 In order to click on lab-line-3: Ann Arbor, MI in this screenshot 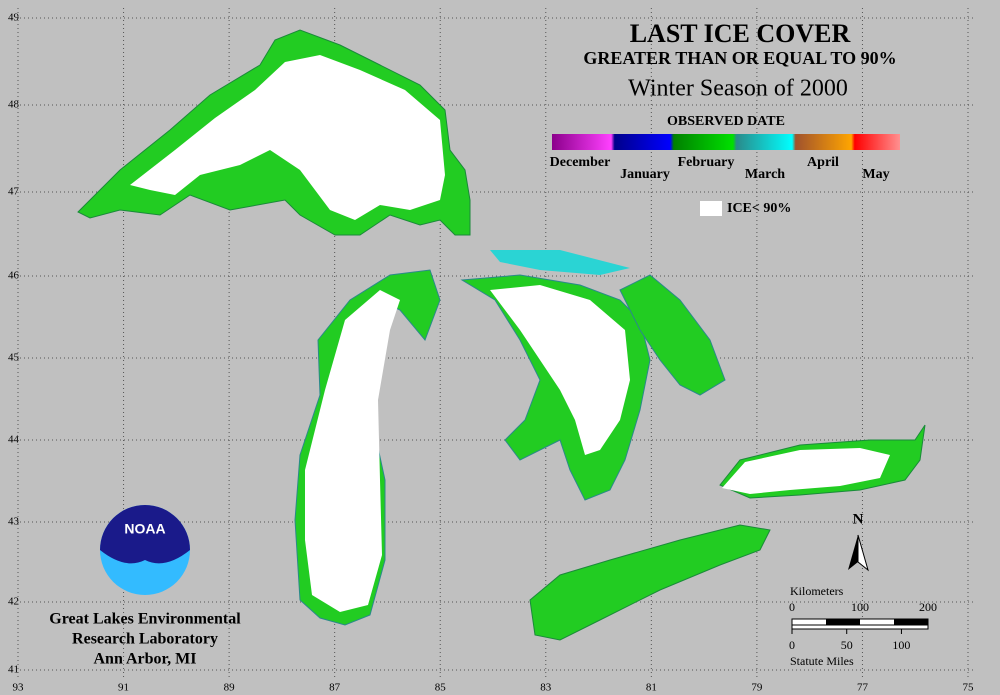, I will do `click(145, 659)`.